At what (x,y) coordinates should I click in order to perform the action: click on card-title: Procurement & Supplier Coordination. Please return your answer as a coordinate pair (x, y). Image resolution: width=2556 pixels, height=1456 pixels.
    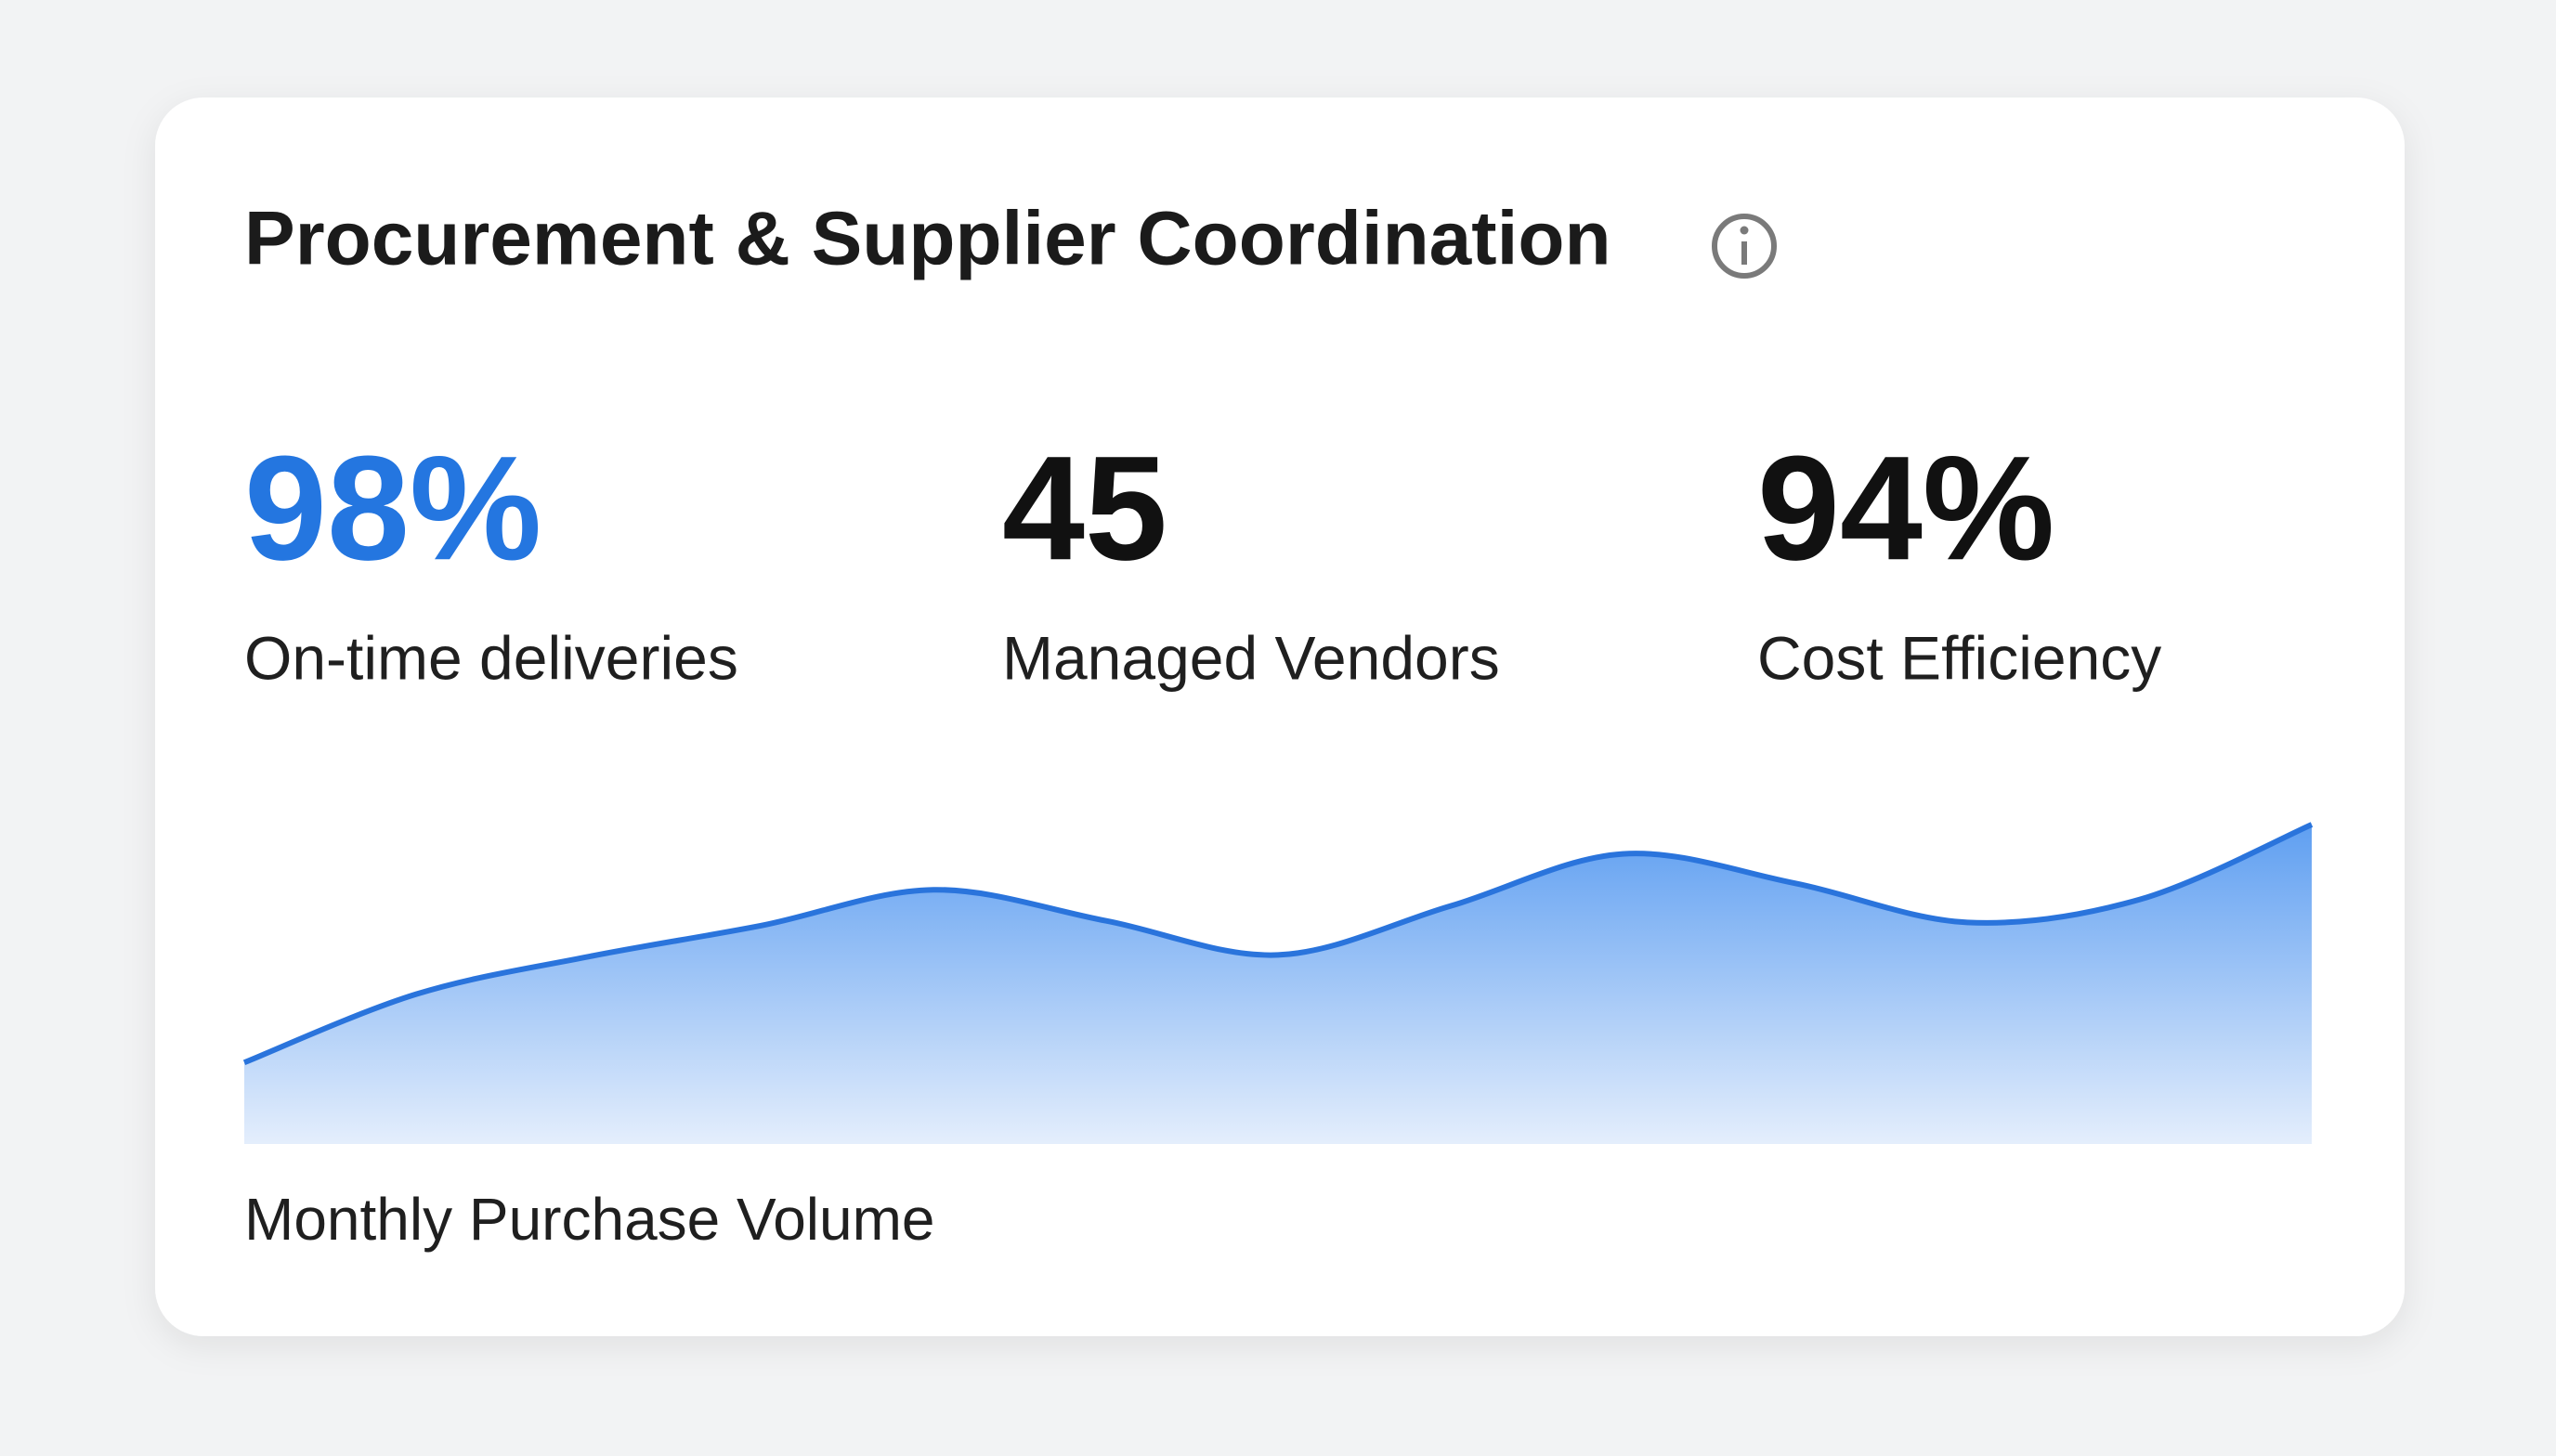
    Looking at the image, I should click on (927, 239).